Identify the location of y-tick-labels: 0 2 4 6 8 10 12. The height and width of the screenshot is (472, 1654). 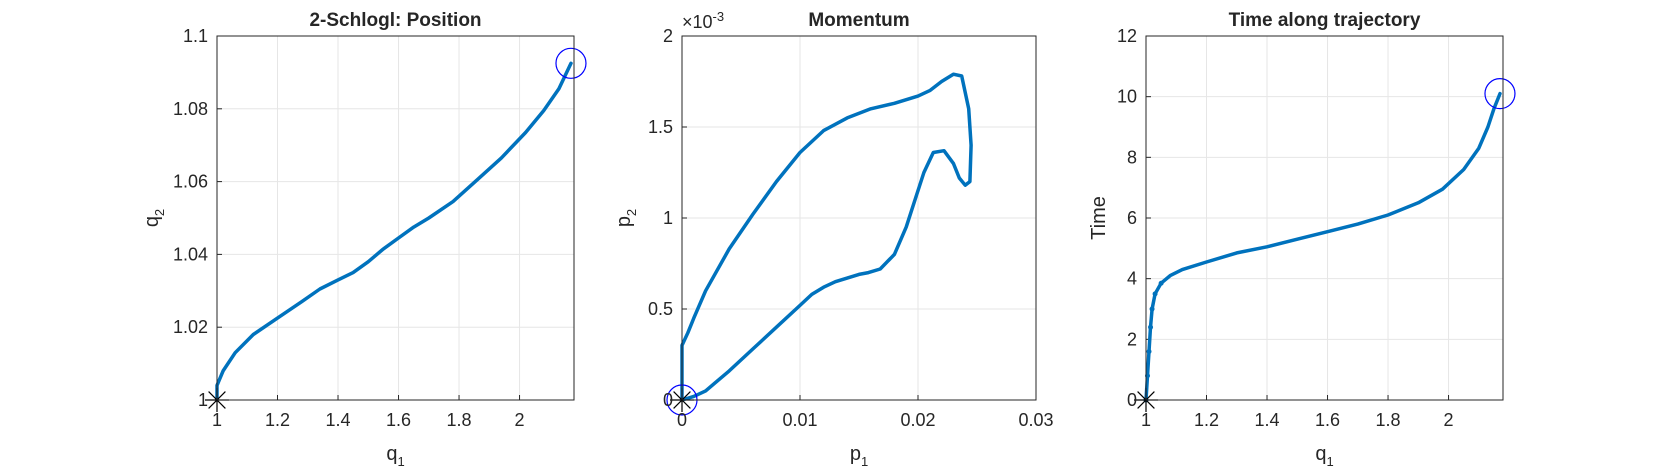
(1127, 218).